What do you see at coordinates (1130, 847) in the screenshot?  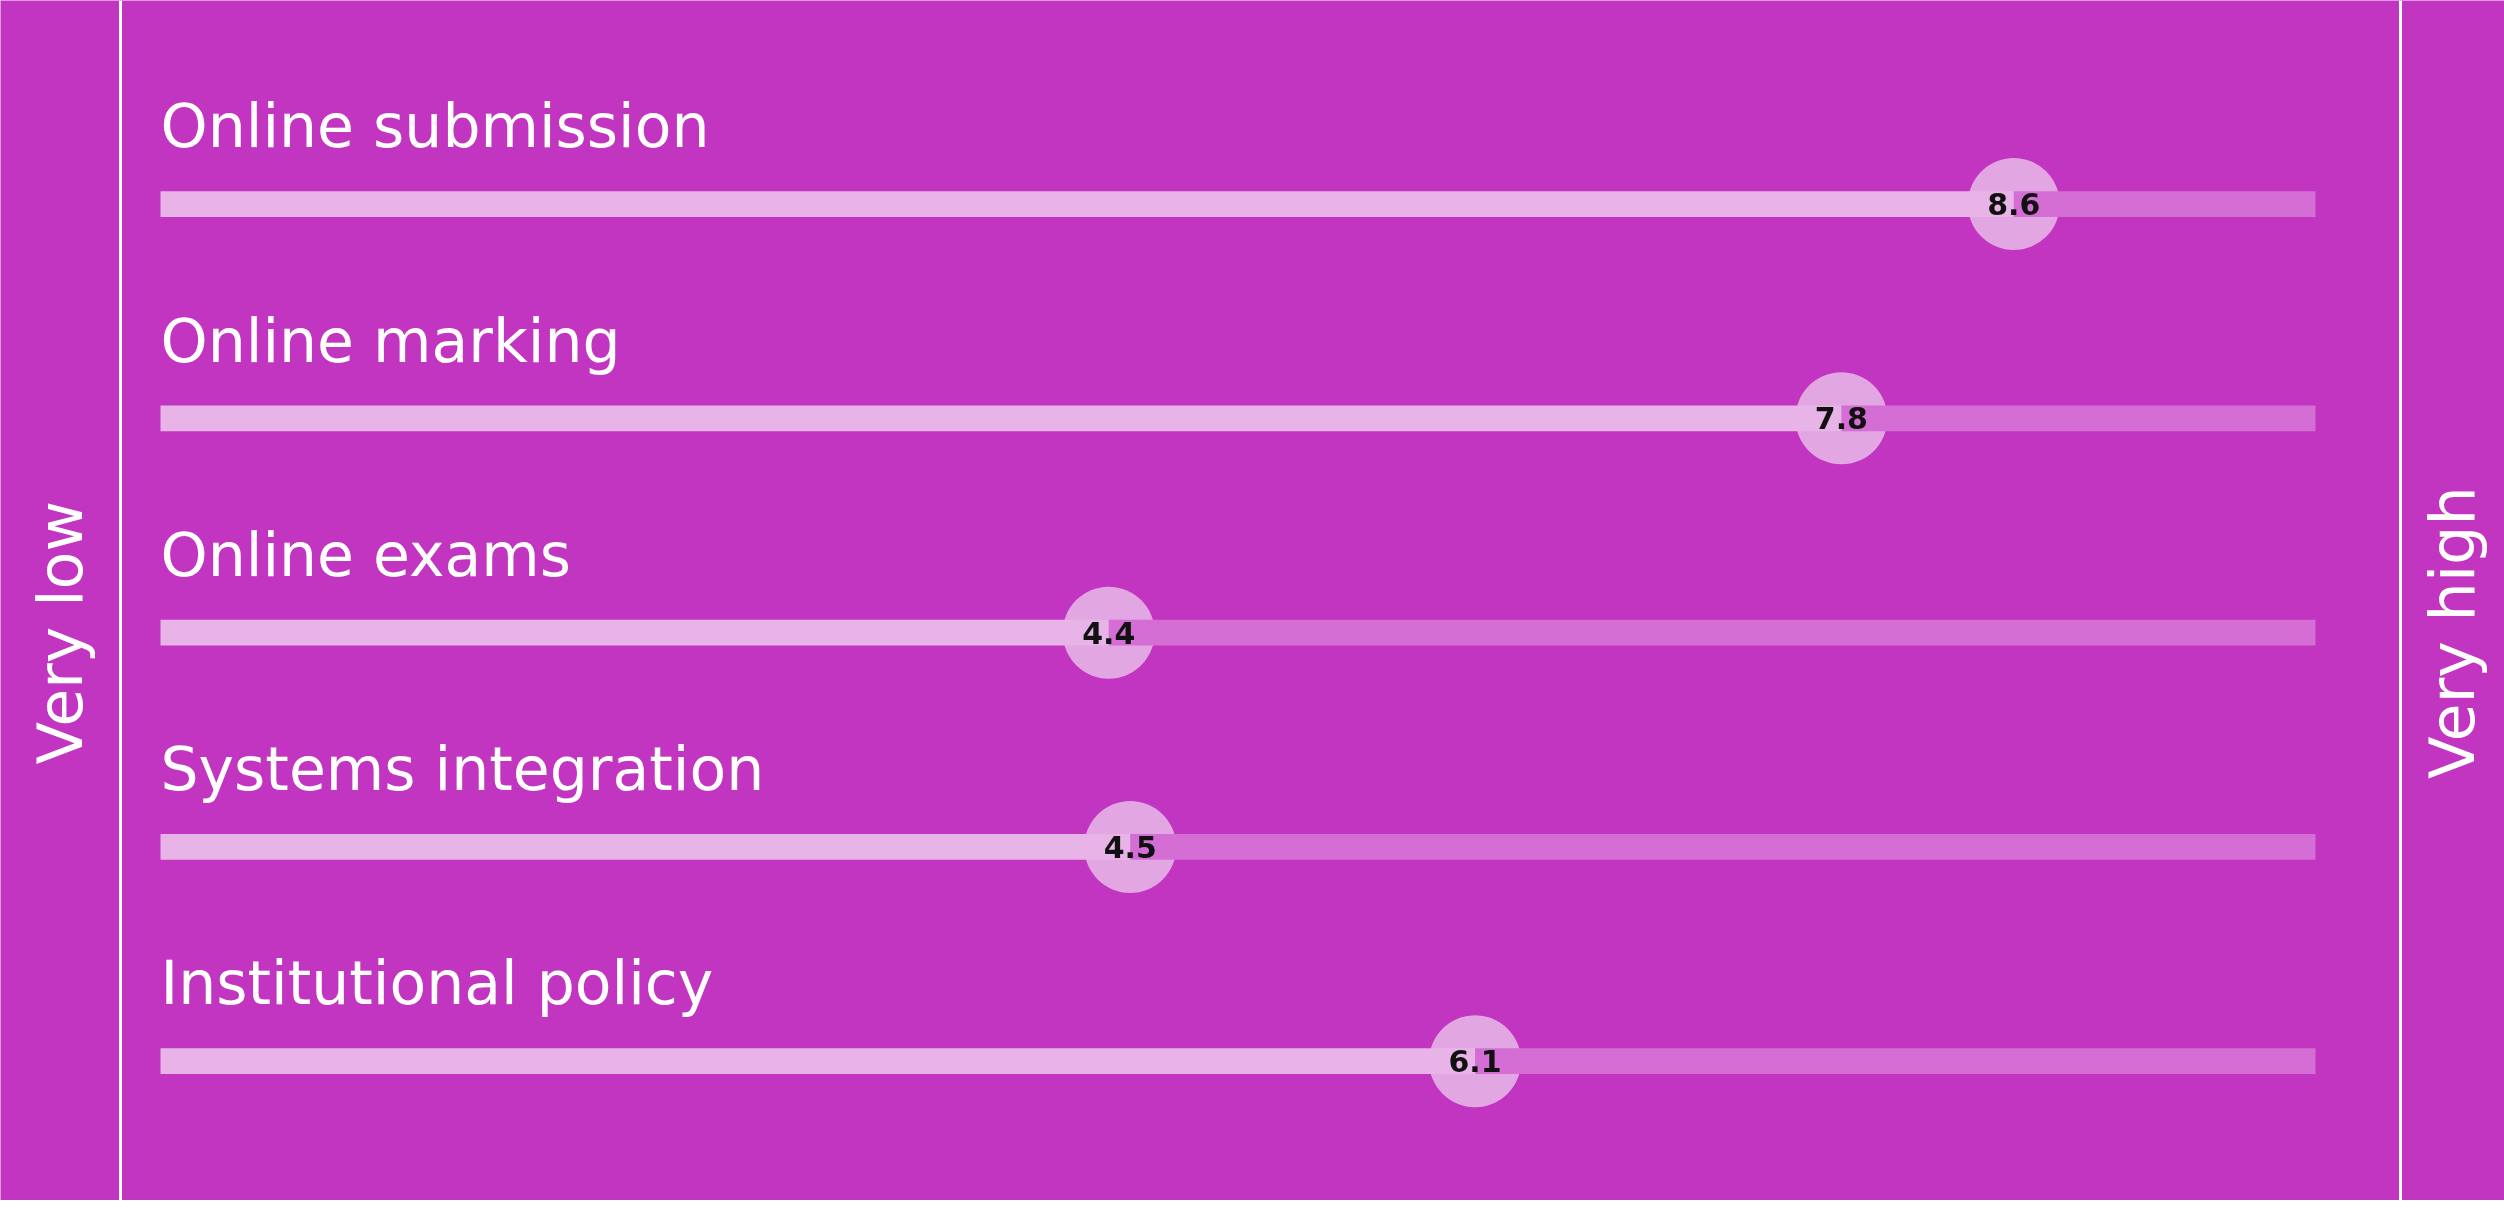 I see `data-label: 4.5` at bounding box center [1130, 847].